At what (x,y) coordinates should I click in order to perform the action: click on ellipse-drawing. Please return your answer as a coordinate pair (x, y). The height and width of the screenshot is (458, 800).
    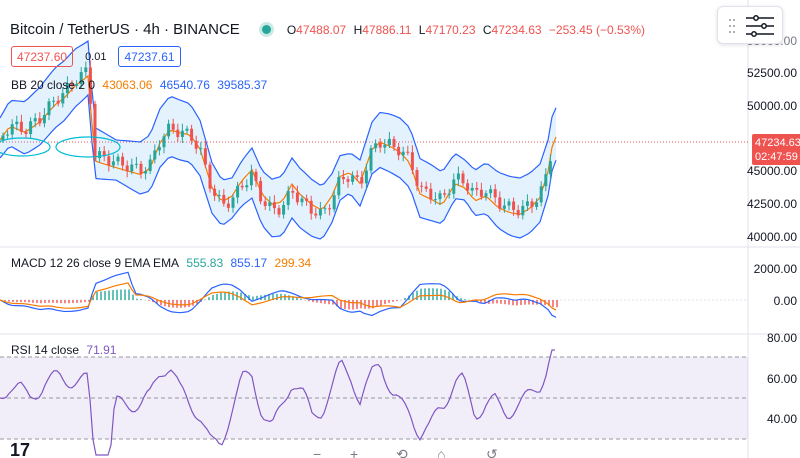
    Looking at the image, I should click on (25, 147).